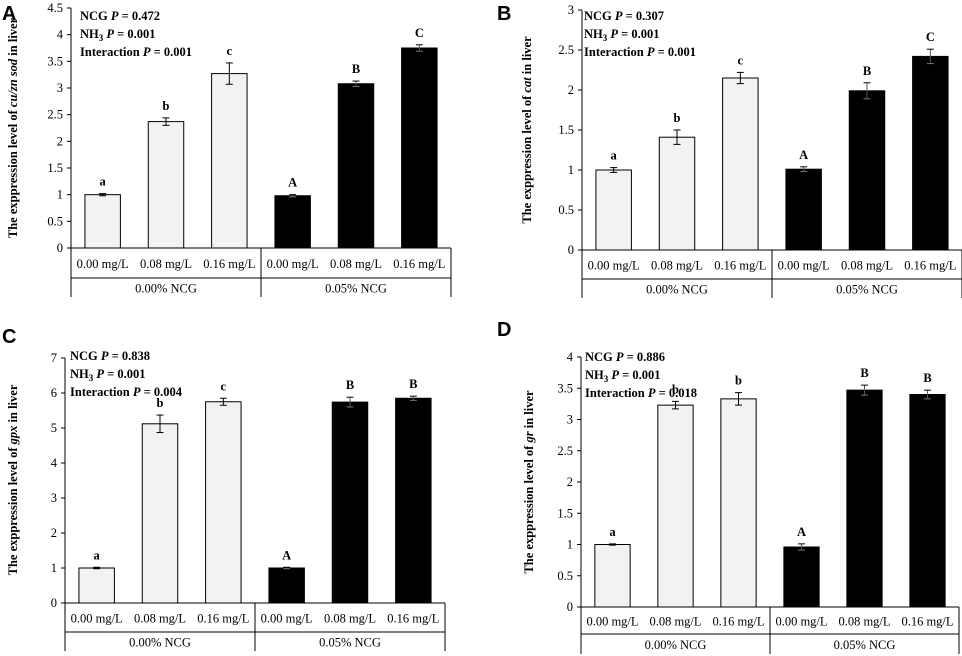 The image size is (962, 656). What do you see at coordinates (565, 388) in the screenshot?
I see `y-tick-label: 3.5` at bounding box center [565, 388].